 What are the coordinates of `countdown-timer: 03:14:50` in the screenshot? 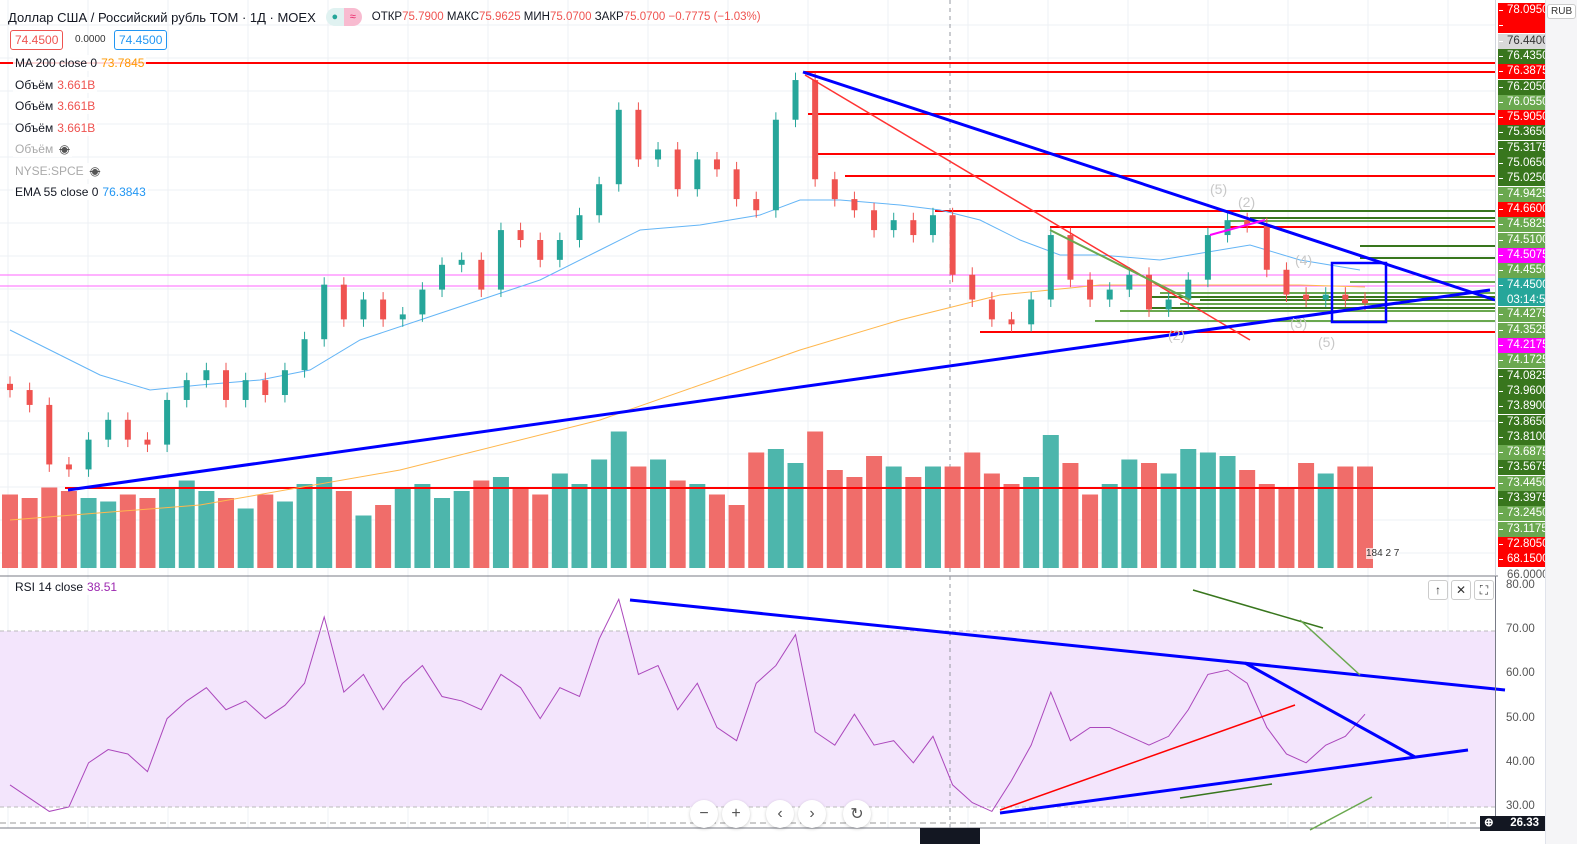 It's located at (1529, 300).